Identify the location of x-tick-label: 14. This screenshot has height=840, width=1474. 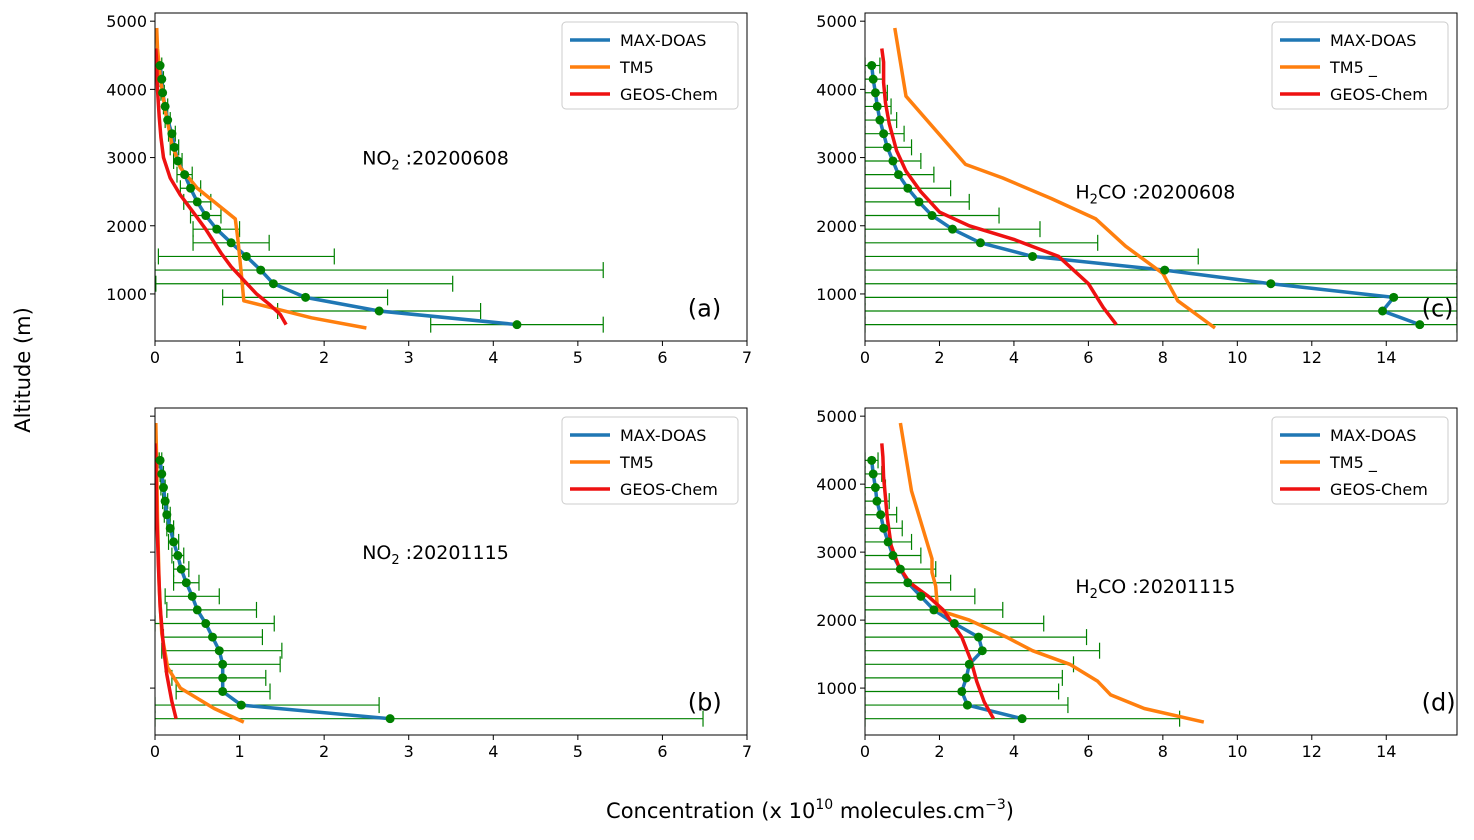
(1386, 357).